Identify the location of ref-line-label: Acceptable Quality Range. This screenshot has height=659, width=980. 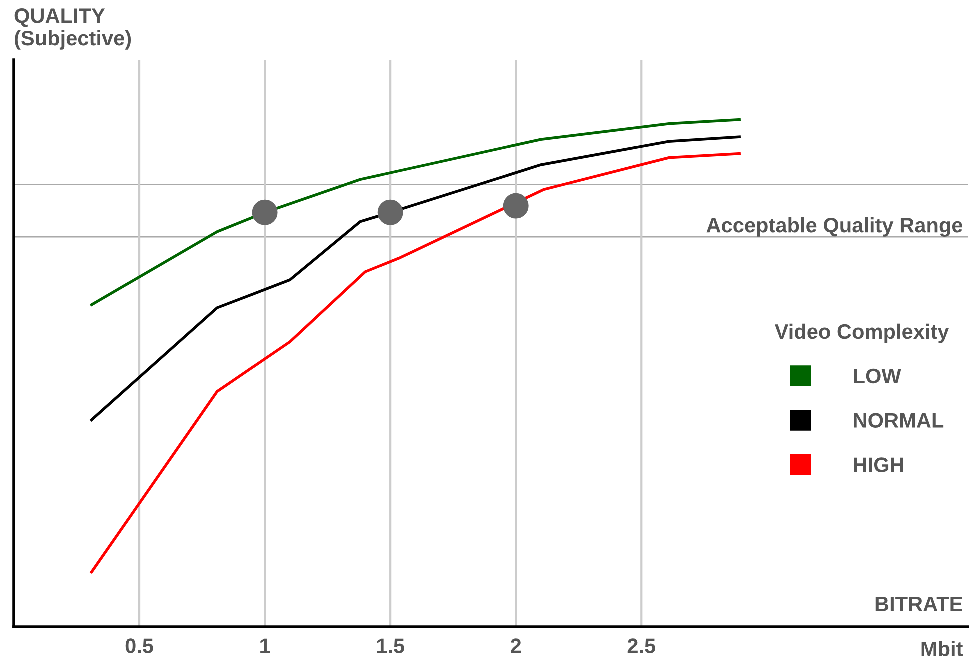
(834, 227).